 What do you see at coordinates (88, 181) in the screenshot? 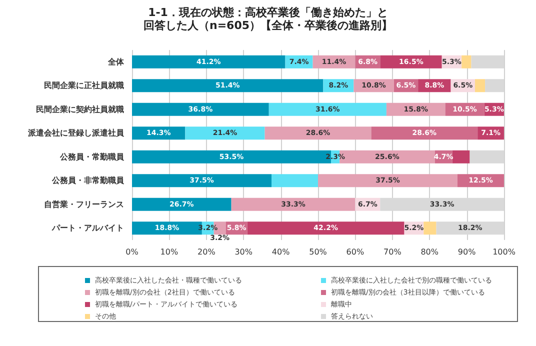
I see `y-tick-label: 公務員・非常勤職員` at bounding box center [88, 181].